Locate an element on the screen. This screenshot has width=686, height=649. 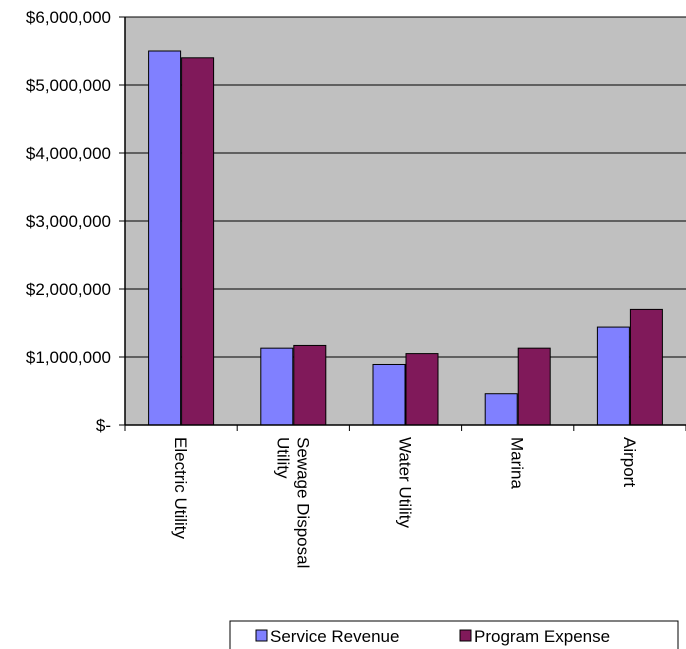
y-tick-label: $6,000,000 is located at coordinates (68, 17).